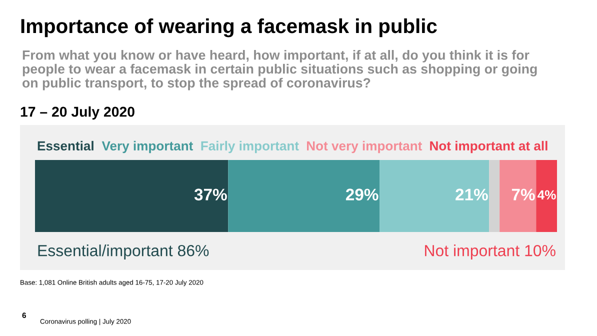 The image size is (597, 336). I want to click on text: Essential/important 86%, so click(123, 252).